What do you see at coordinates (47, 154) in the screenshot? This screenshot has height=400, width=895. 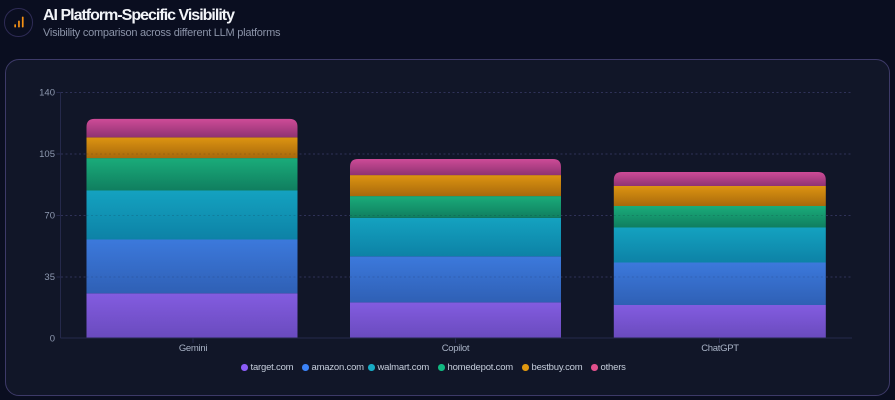 I see `svg-text: 105` at bounding box center [47, 154].